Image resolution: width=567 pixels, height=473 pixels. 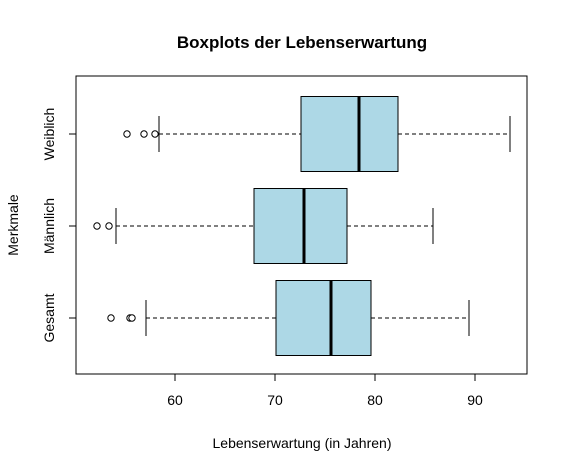 I want to click on box-group-gesamt, so click(x=288, y=318).